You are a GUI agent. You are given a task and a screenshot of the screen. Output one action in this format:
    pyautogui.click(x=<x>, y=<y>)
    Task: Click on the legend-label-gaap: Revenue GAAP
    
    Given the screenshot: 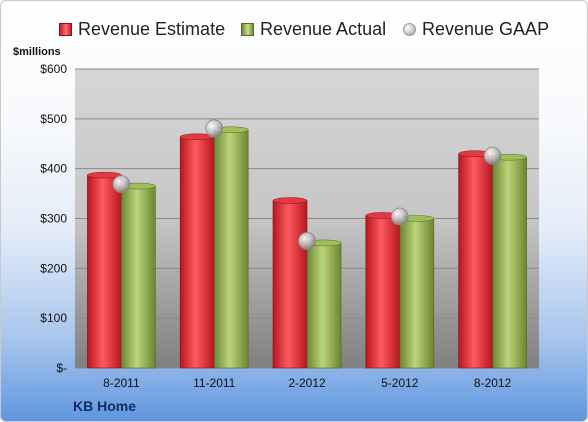 What is the action you would take?
    pyautogui.click(x=486, y=28)
    